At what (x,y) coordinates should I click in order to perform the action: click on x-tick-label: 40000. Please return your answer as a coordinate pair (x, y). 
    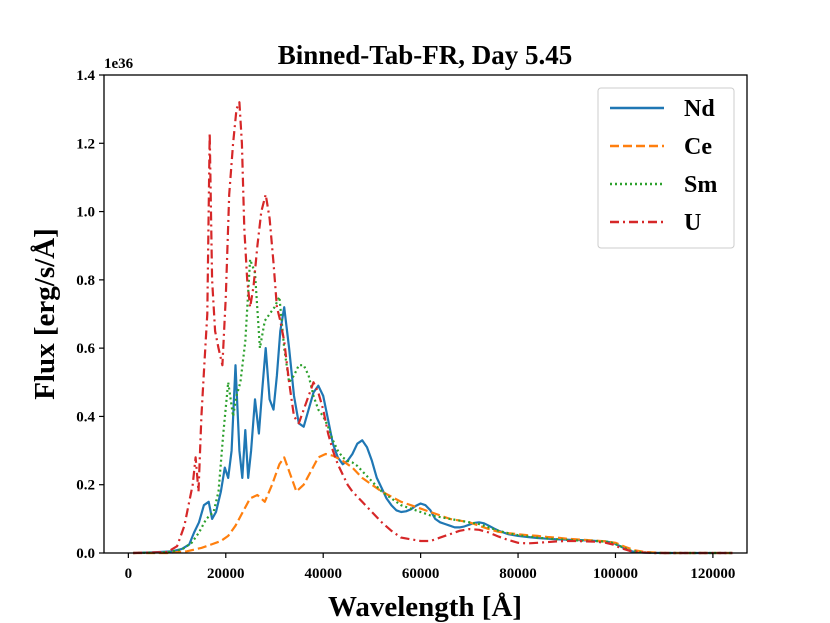
    Looking at the image, I should click on (323, 574).